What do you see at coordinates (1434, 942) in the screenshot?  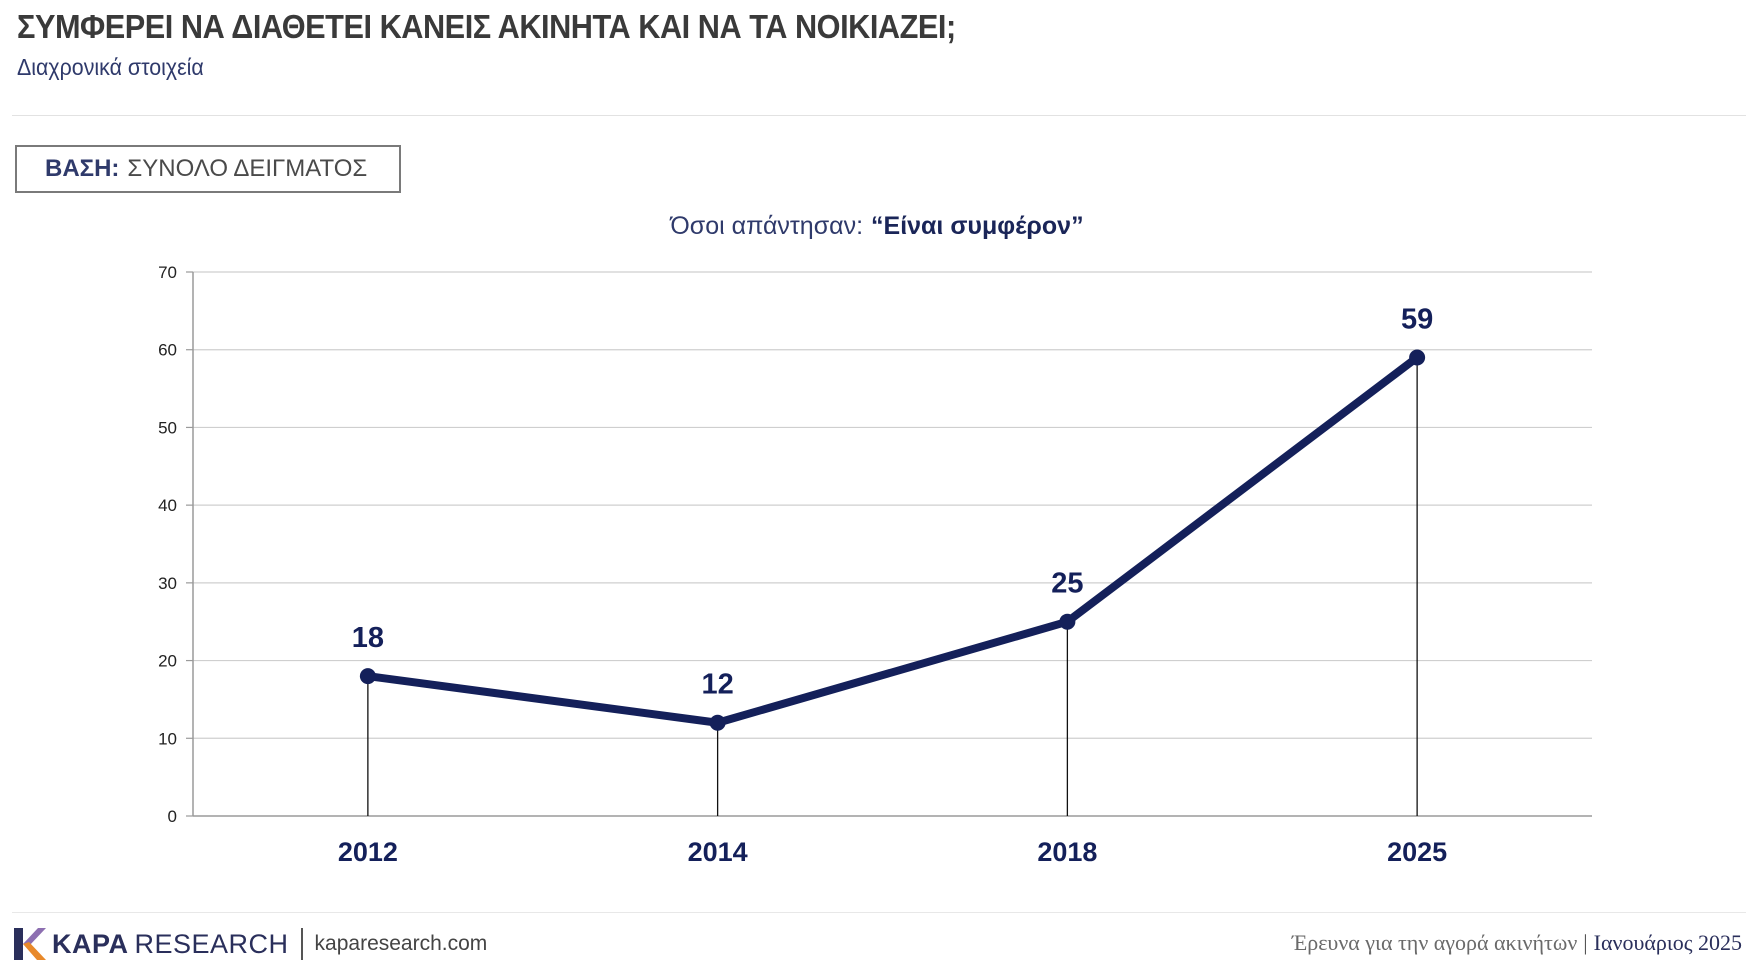 I see `survey-name: Έρευνα για την αγορά ακινήτων` at bounding box center [1434, 942].